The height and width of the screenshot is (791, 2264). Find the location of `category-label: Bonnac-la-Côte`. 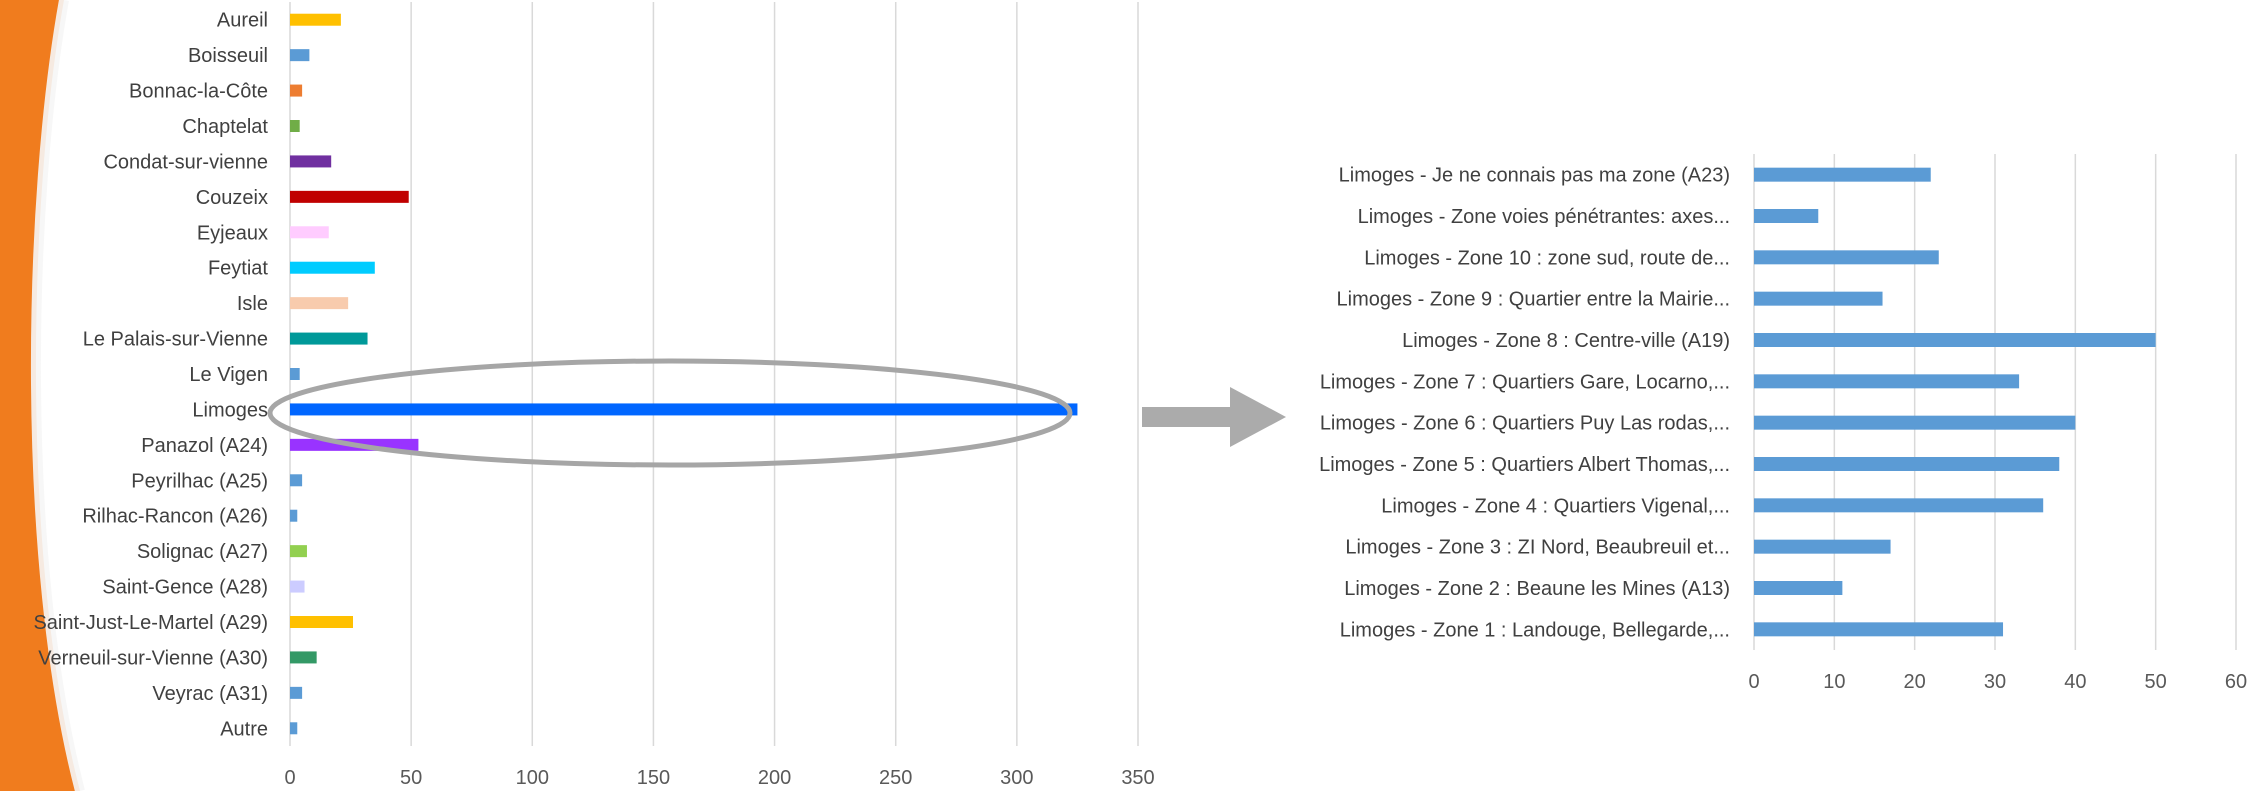

category-label: Bonnac-la-Côte is located at coordinates (198, 92).